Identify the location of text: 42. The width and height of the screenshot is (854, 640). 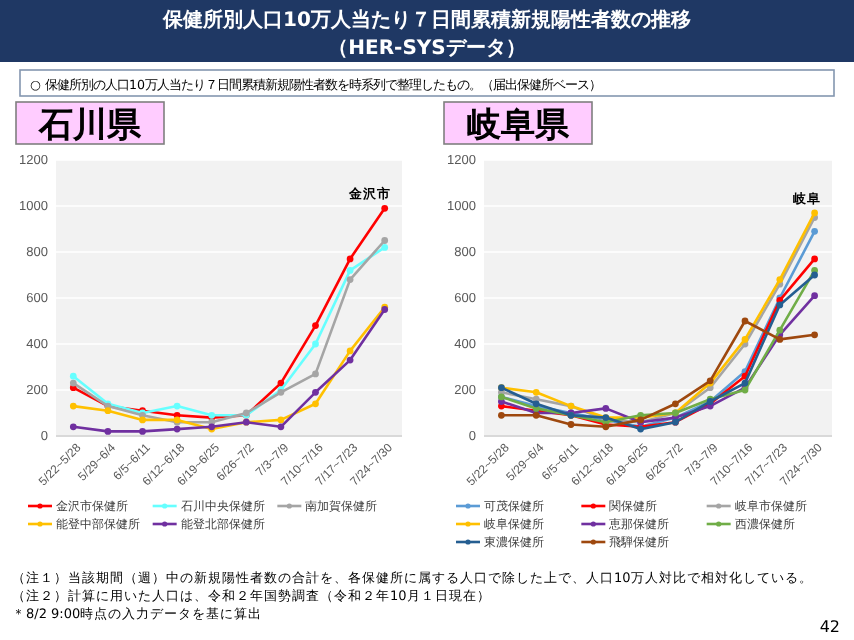
(829, 627).